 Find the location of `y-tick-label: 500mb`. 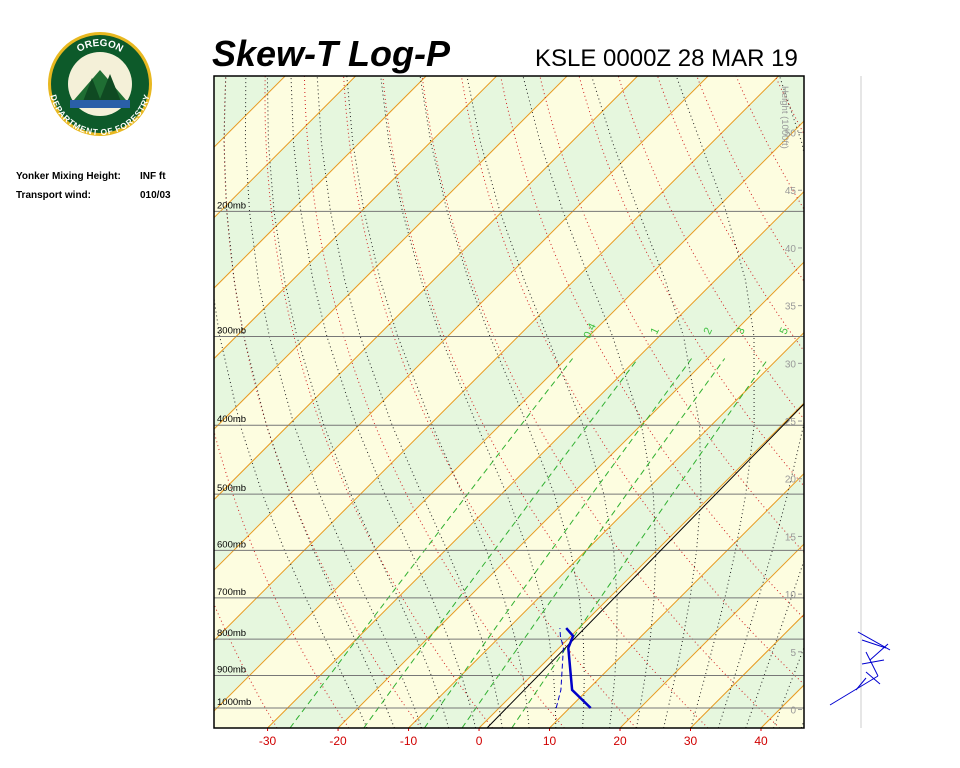

y-tick-label: 500mb is located at coordinates (231, 488).